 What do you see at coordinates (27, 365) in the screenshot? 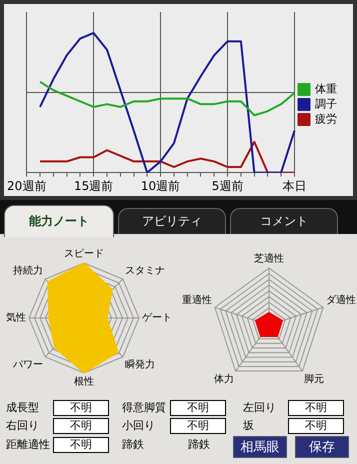
I see `spoke-label: パワー` at bounding box center [27, 365].